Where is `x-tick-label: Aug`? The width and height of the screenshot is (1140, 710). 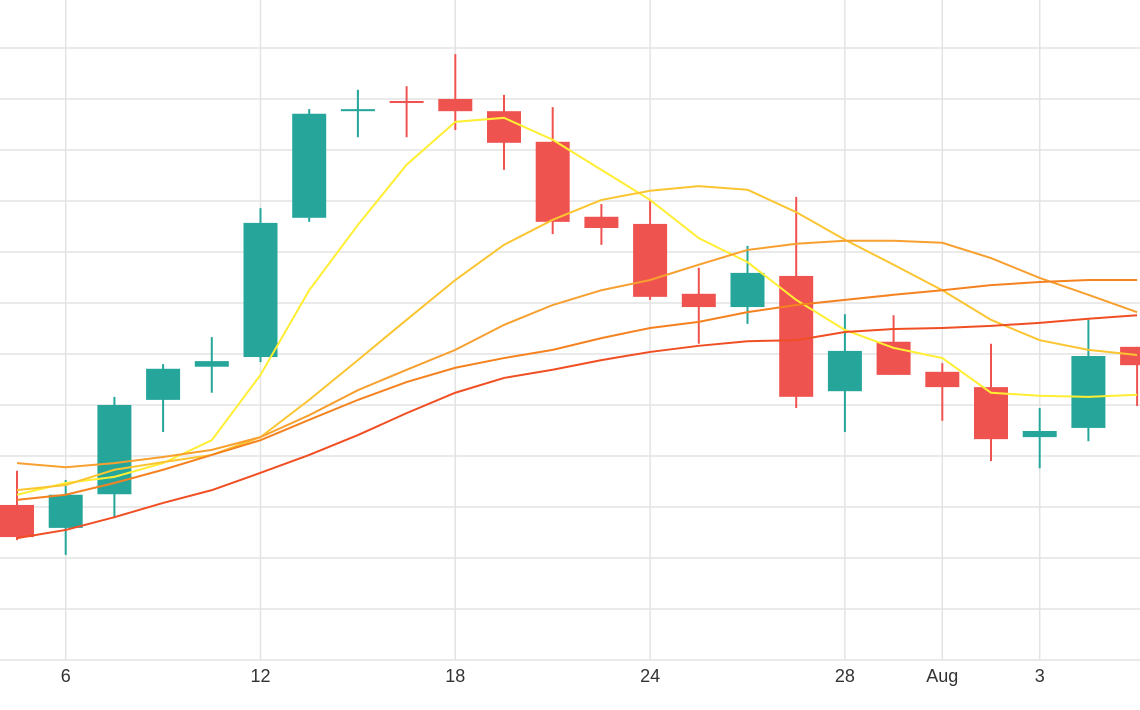 x-tick-label: Aug is located at coordinates (942, 676).